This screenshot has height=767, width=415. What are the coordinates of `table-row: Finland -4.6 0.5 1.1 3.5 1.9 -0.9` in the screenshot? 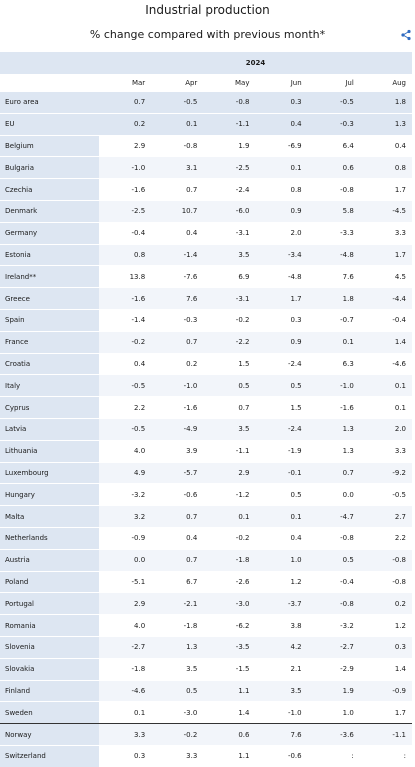 It's located at (206, 690).